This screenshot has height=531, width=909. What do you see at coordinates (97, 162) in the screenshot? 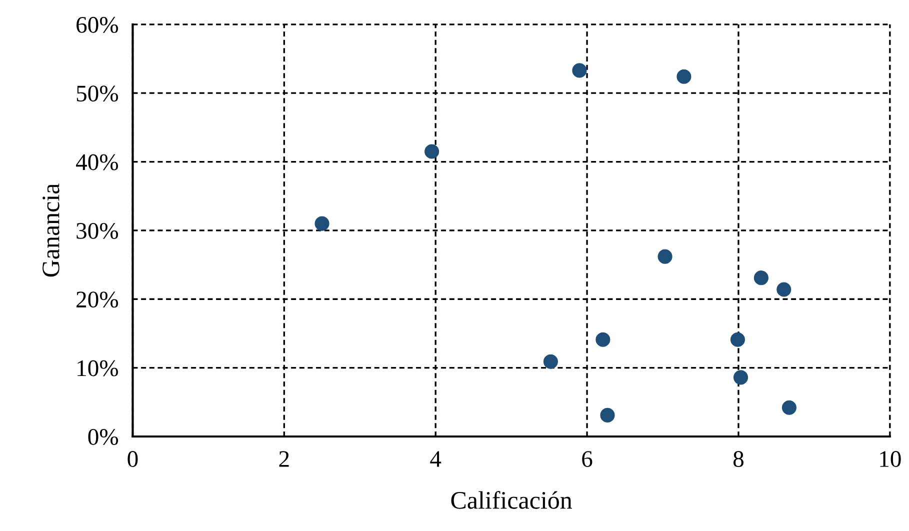
I see `y-tick-label: 40%` at bounding box center [97, 162].